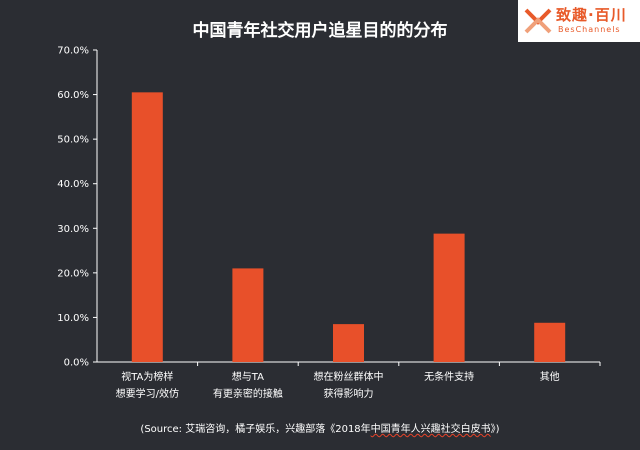  I want to click on chart-title: 中国青年社交用户追星目的的分布, so click(320, 31).